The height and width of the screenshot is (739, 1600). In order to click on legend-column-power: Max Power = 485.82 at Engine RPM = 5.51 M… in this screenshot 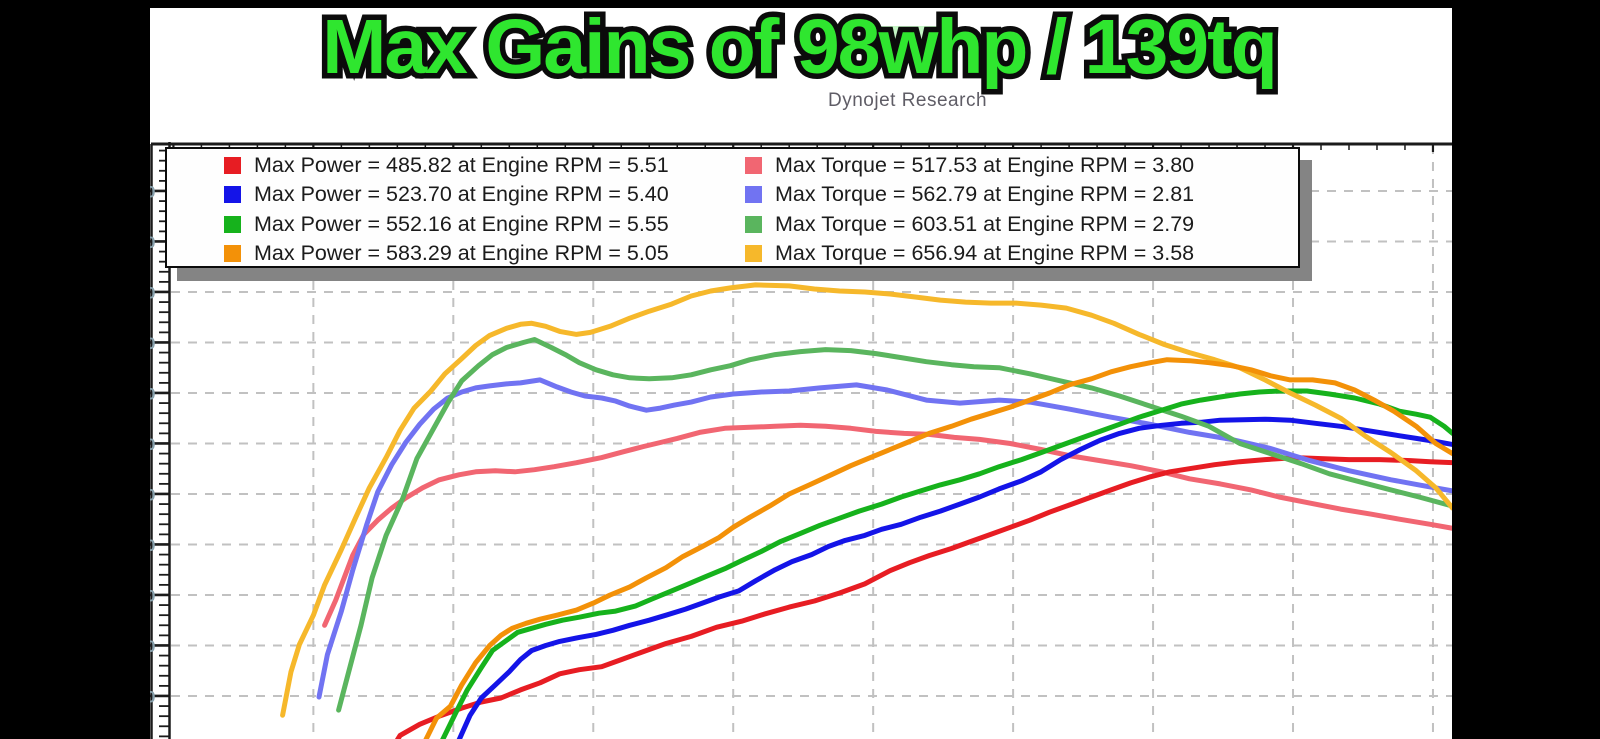, I will do `click(446, 209)`.